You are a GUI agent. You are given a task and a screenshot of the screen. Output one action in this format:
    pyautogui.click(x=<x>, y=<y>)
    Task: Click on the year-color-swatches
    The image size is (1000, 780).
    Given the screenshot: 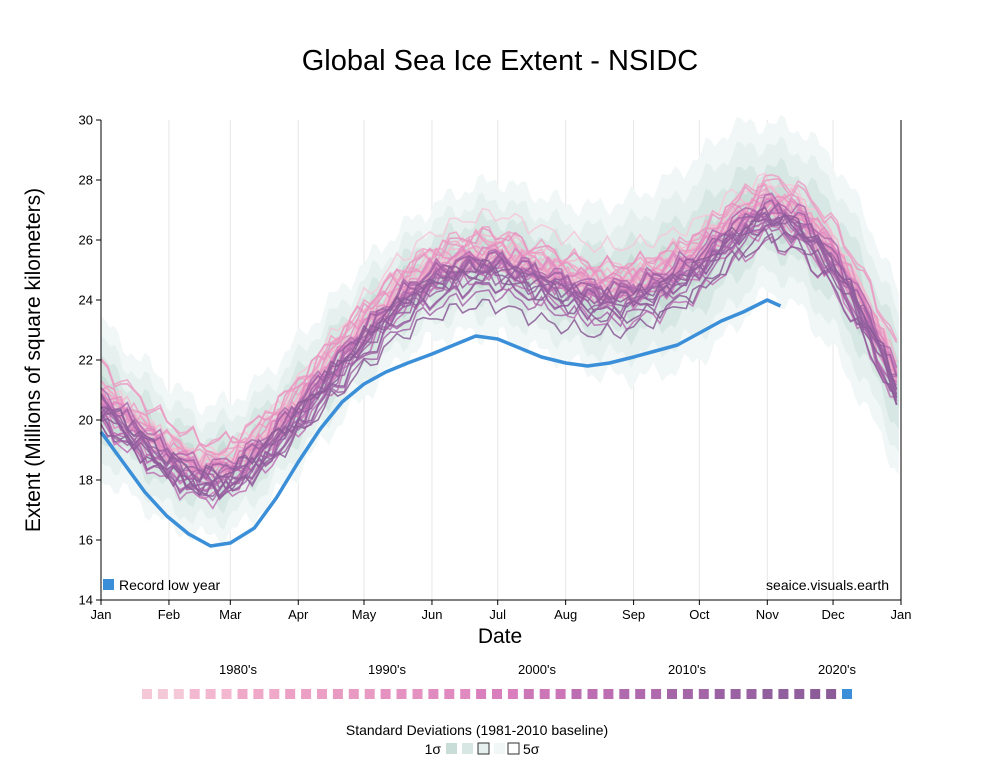 What is the action you would take?
    pyautogui.click(x=497, y=694)
    